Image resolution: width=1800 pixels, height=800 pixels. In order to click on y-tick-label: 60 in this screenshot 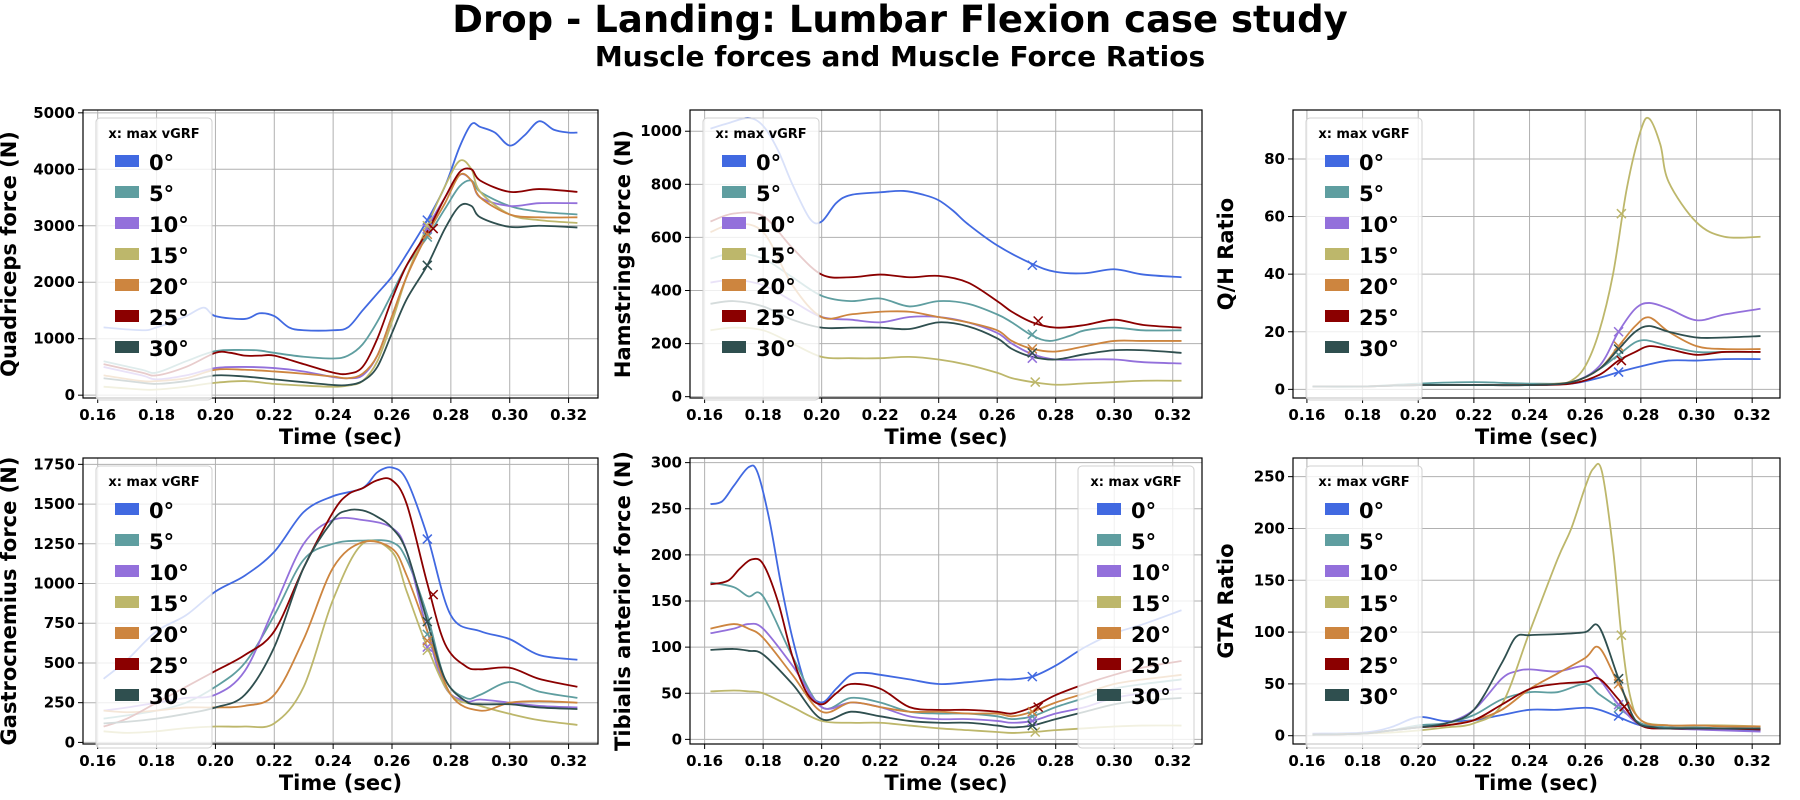, I will do `click(1274, 217)`.